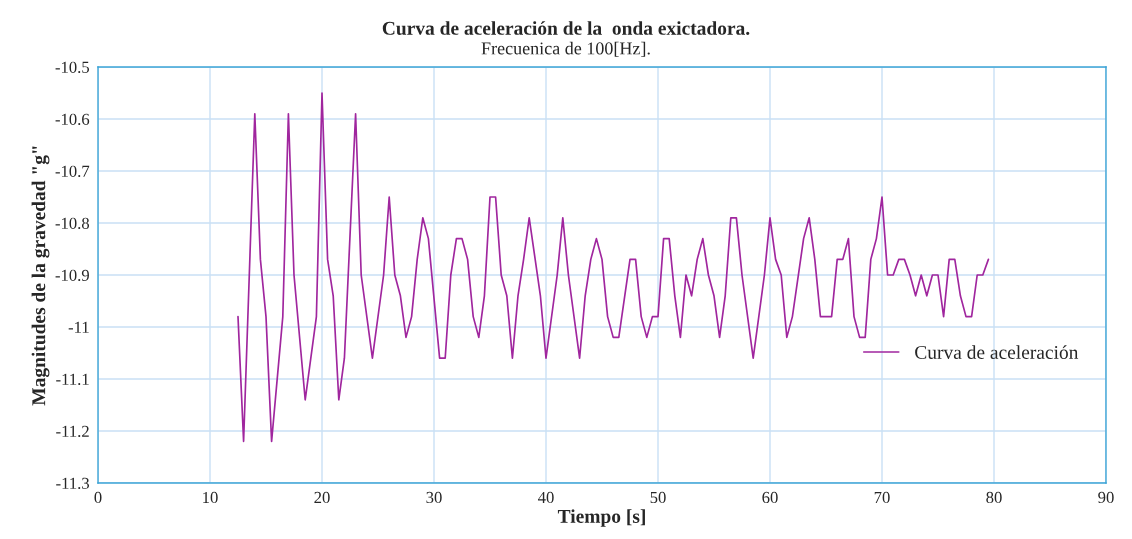  Describe the element at coordinates (72, 223) in the screenshot. I see `y-tick-label: -10.8` at that location.